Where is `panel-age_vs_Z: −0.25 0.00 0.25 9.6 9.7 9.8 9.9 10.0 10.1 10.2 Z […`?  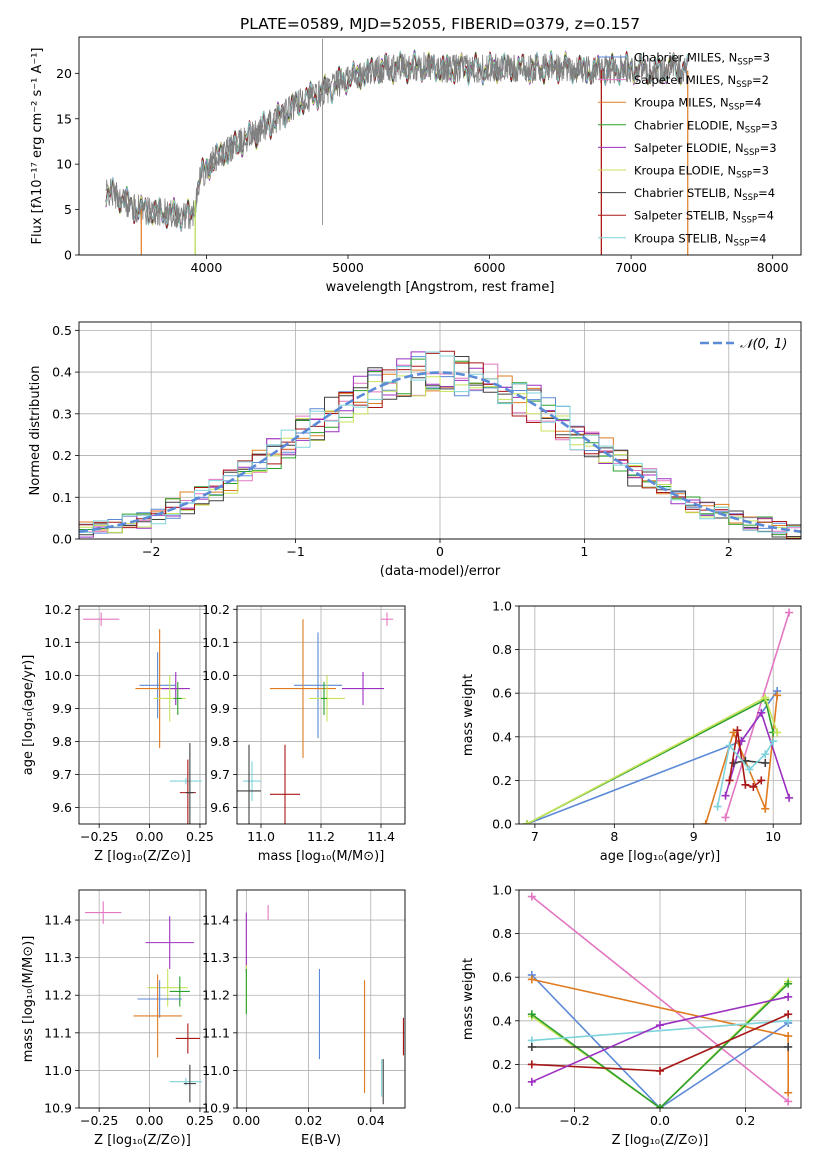
panel-age_vs_Z: −0.25 0.00 0.25 9.6 9.7 9.8 9.9 10.0 10.1 10.2 Z [… is located at coordinates (117, 733).